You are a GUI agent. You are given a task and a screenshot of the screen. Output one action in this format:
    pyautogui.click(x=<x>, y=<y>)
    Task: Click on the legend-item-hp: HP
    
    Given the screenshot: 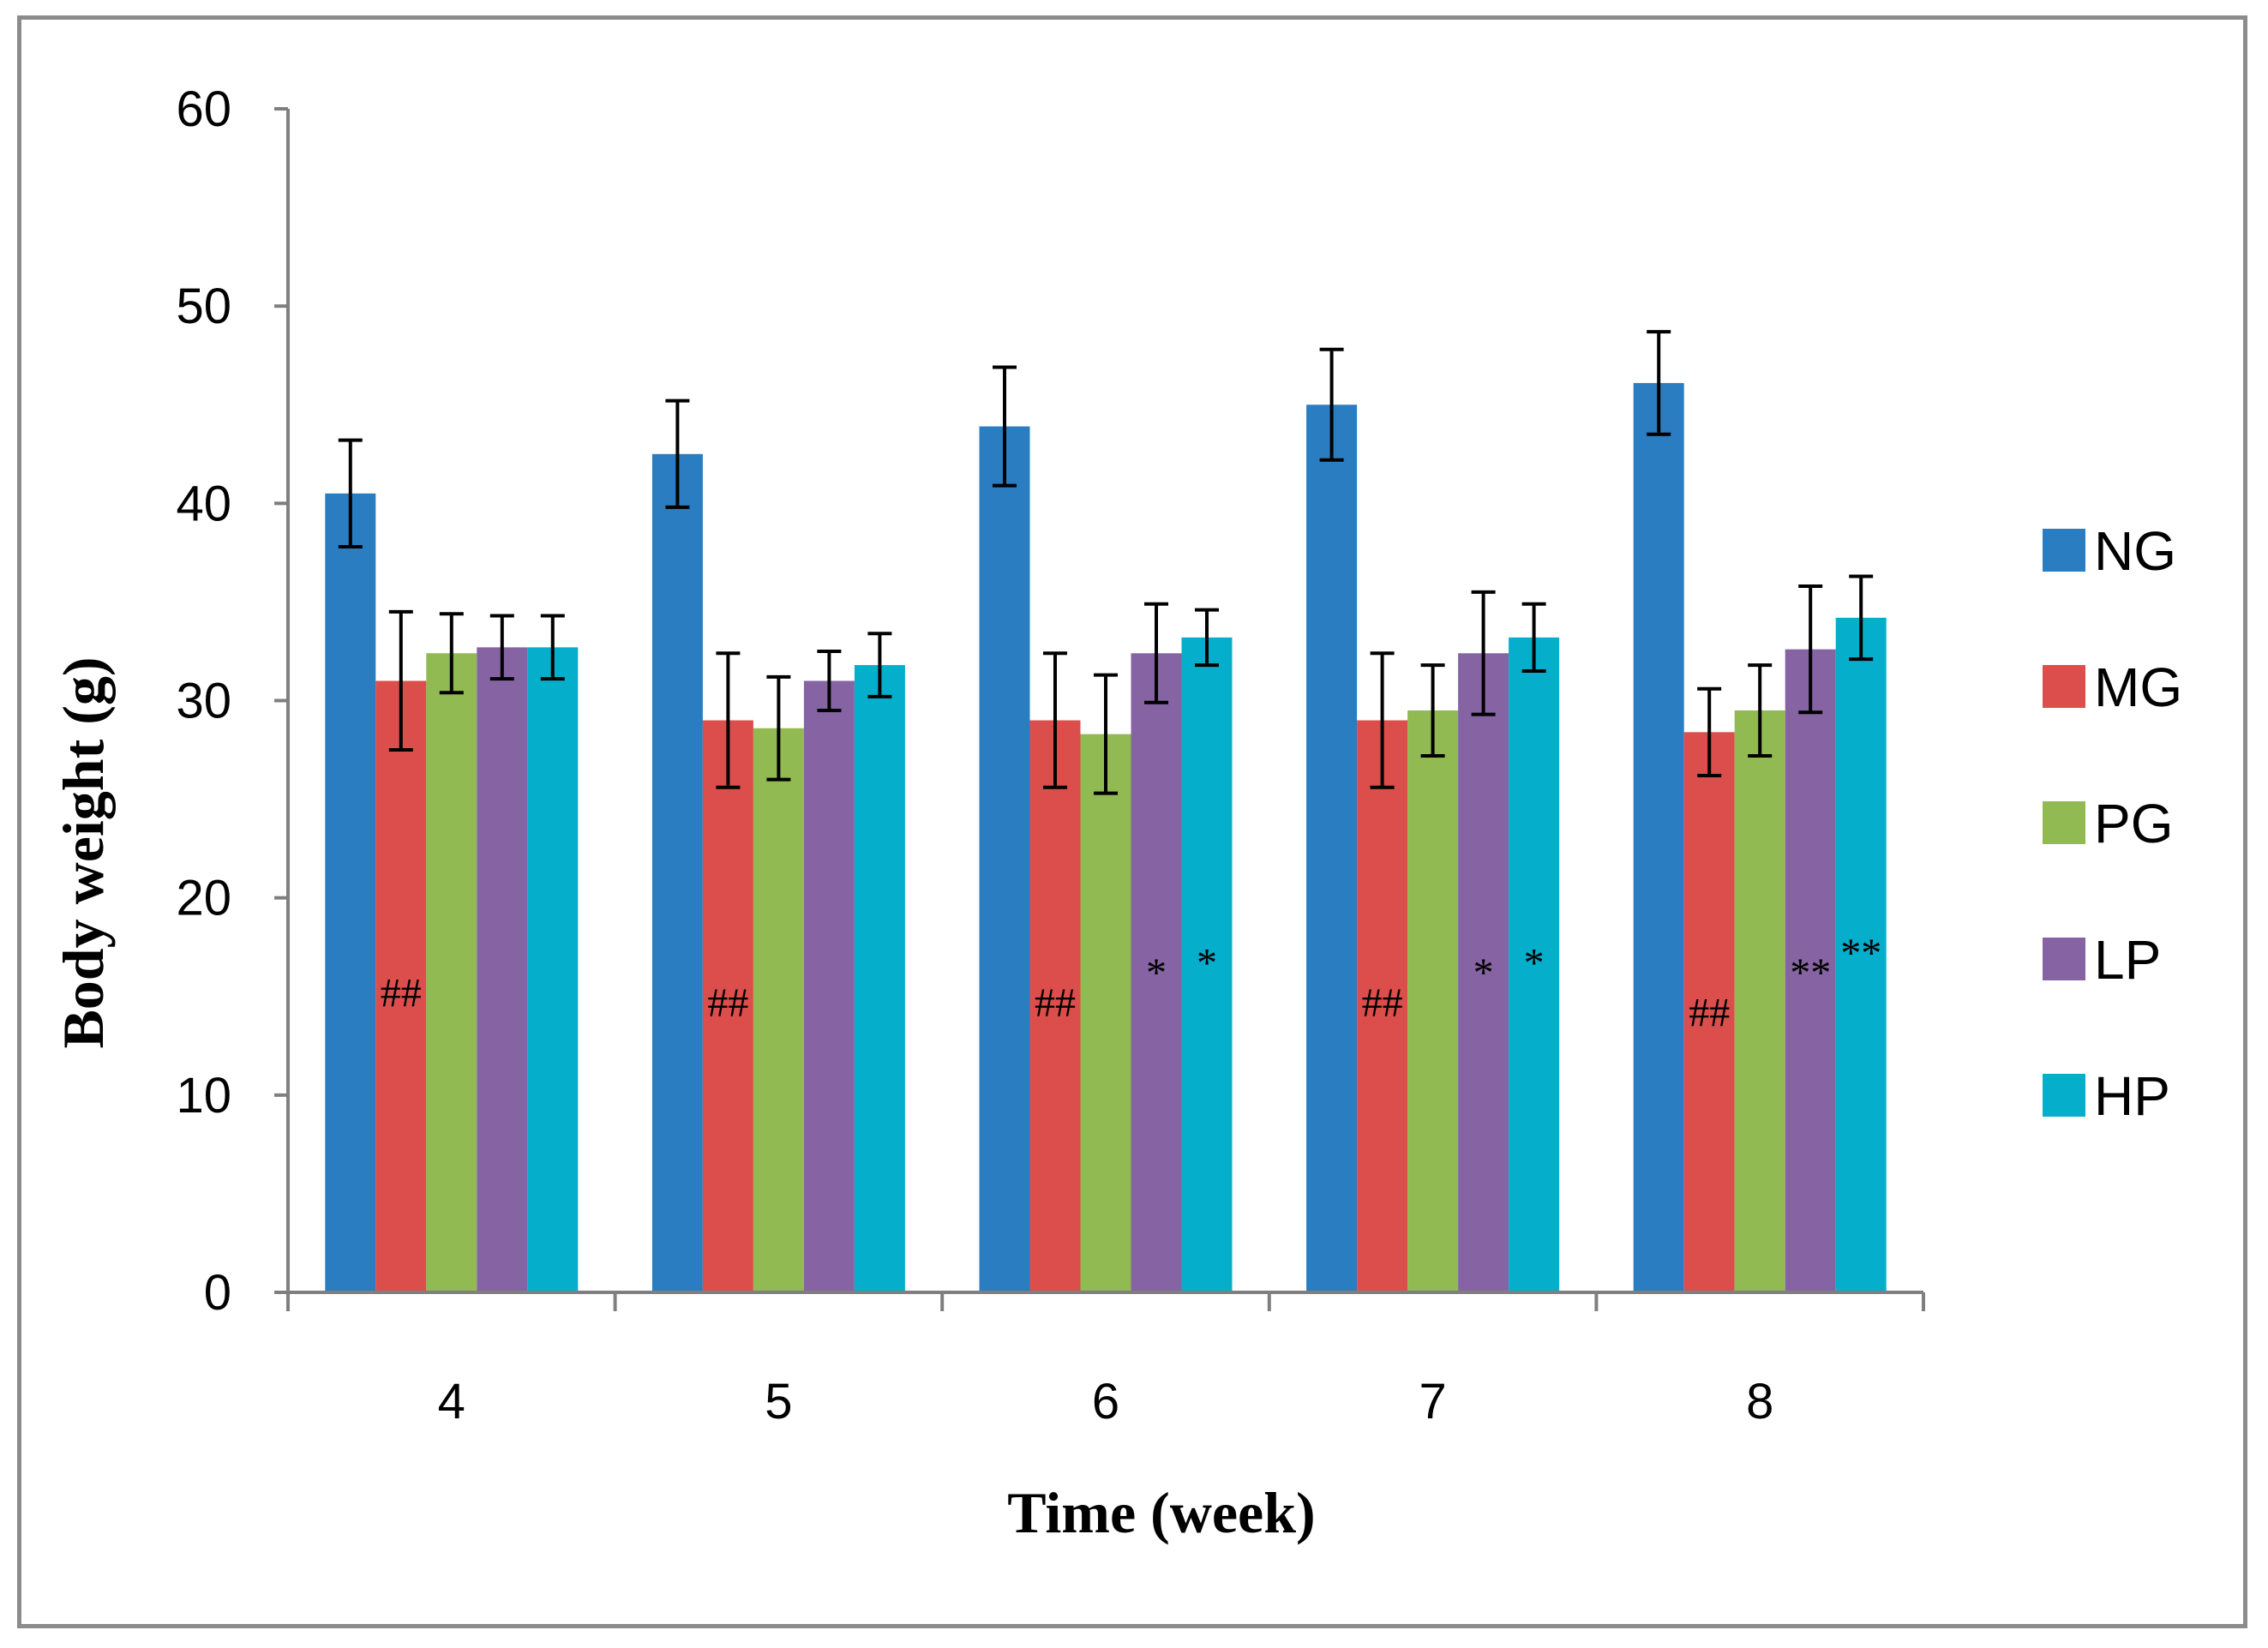 What is the action you would take?
    pyautogui.click(x=2106, y=1096)
    